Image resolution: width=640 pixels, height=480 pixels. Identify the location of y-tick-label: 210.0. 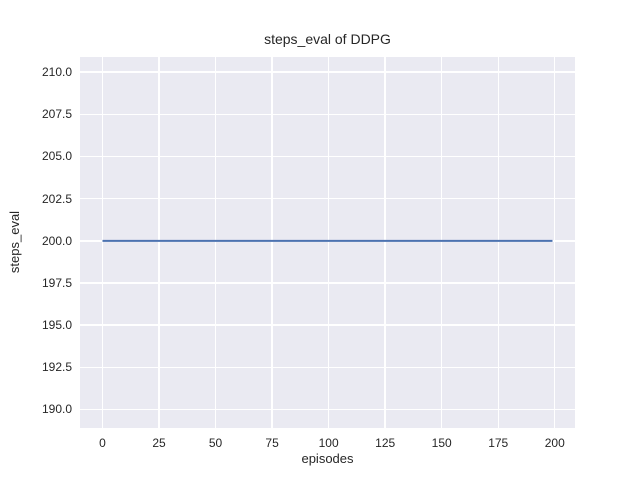
(56, 72).